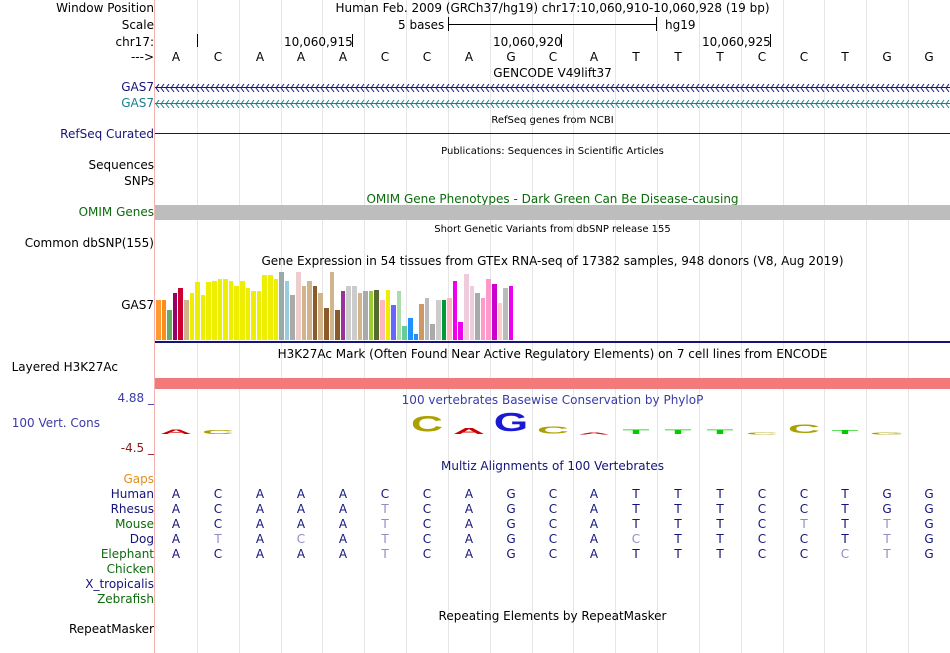  I want to click on gtex-expression-bars, so click(552, 304).